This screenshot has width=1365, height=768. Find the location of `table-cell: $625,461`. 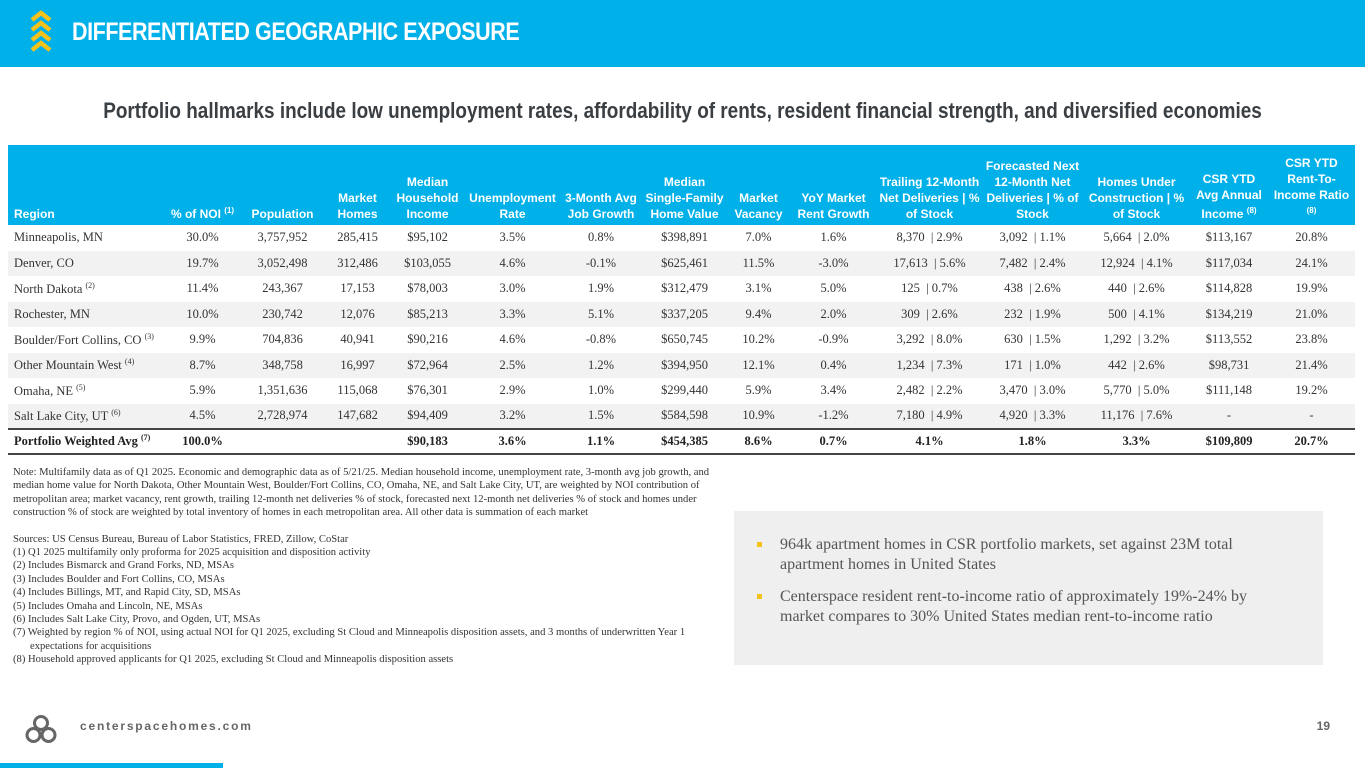

table-cell: $625,461 is located at coordinates (684, 263).